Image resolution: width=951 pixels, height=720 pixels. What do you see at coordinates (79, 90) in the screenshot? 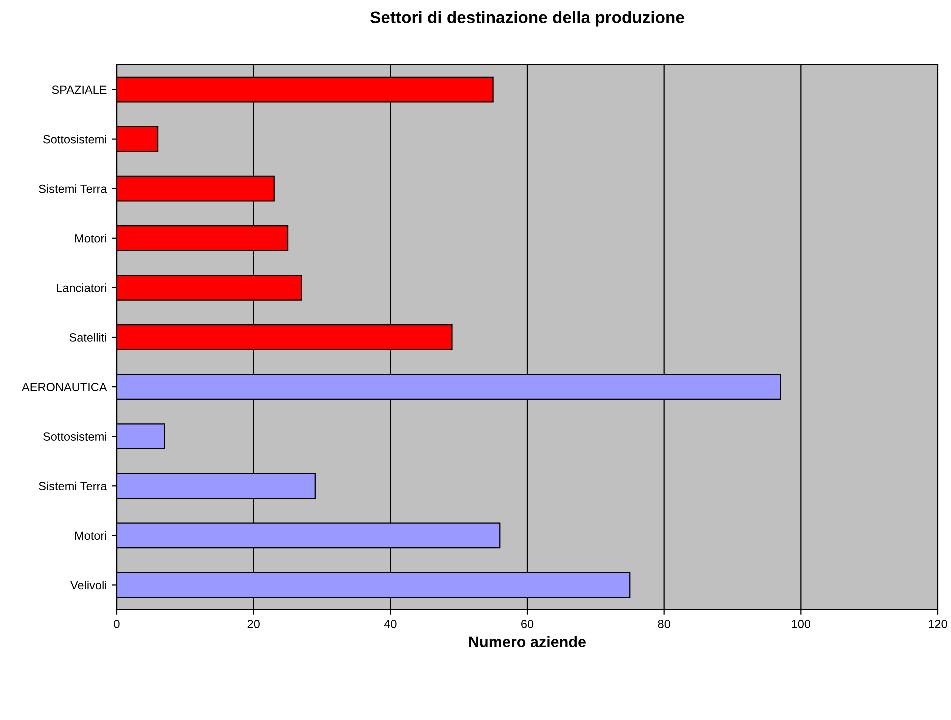
I see `y-tick-label: SPAZIALE` at bounding box center [79, 90].